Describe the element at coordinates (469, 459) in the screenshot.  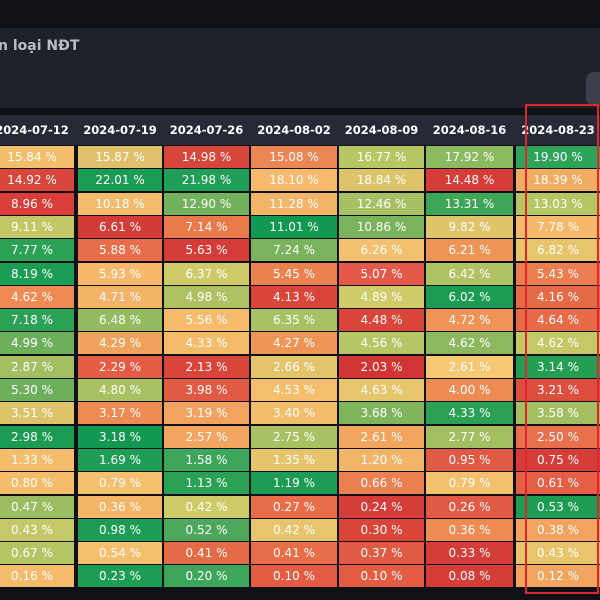
I see `table-cell: 0.95 %` at that location.